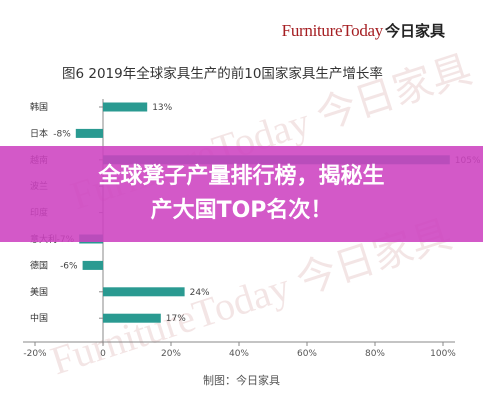  I want to click on bar-value-label: 17%, so click(176, 319).